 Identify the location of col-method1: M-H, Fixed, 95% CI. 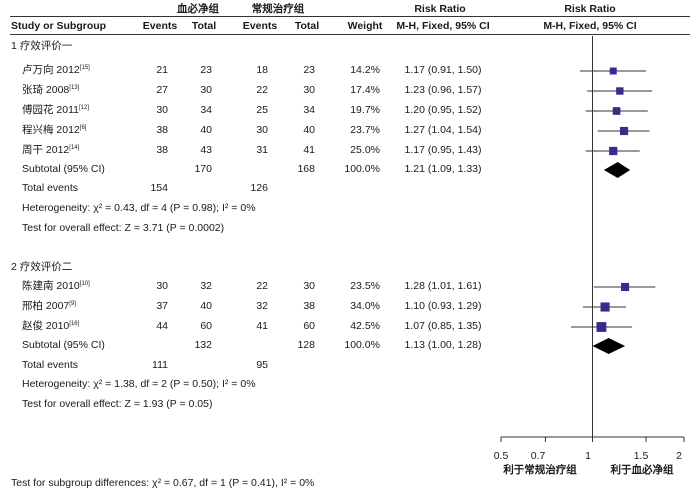
(443, 26).